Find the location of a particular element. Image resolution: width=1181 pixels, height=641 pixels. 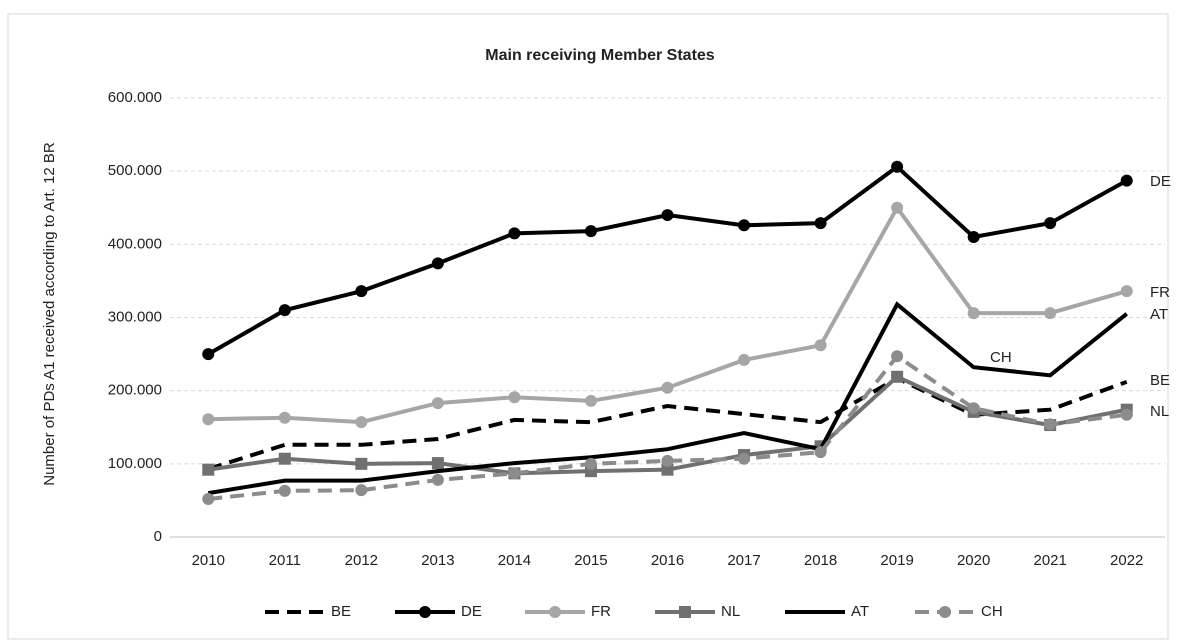

y-tick-label: 0 is located at coordinates (158, 536).